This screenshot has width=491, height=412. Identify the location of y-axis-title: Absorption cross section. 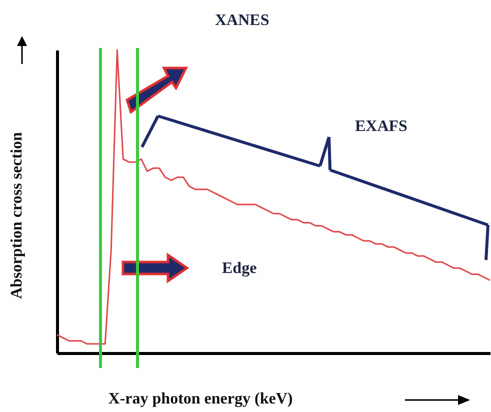
(17, 215).